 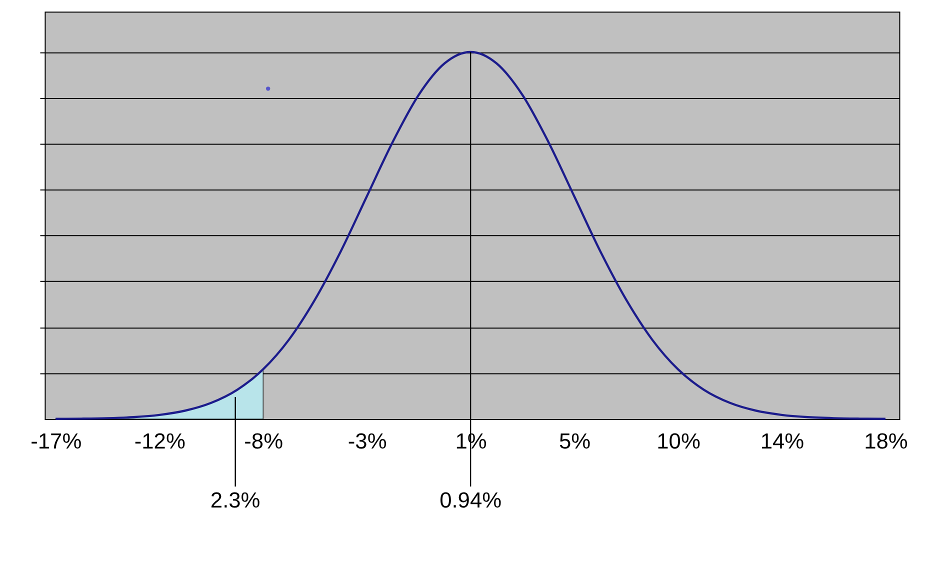 I want to click on x-tick-label: 14%, so click(x=782, y=441).